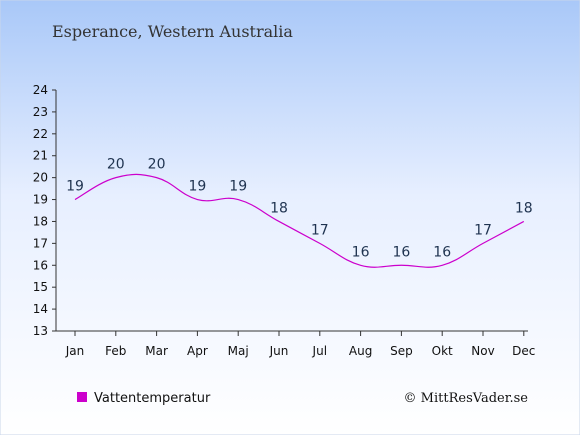  What do you see at coordinates (40, 178) in the screenshot?
I see `y-tick-label: 20` at bounding box center [40, 178].